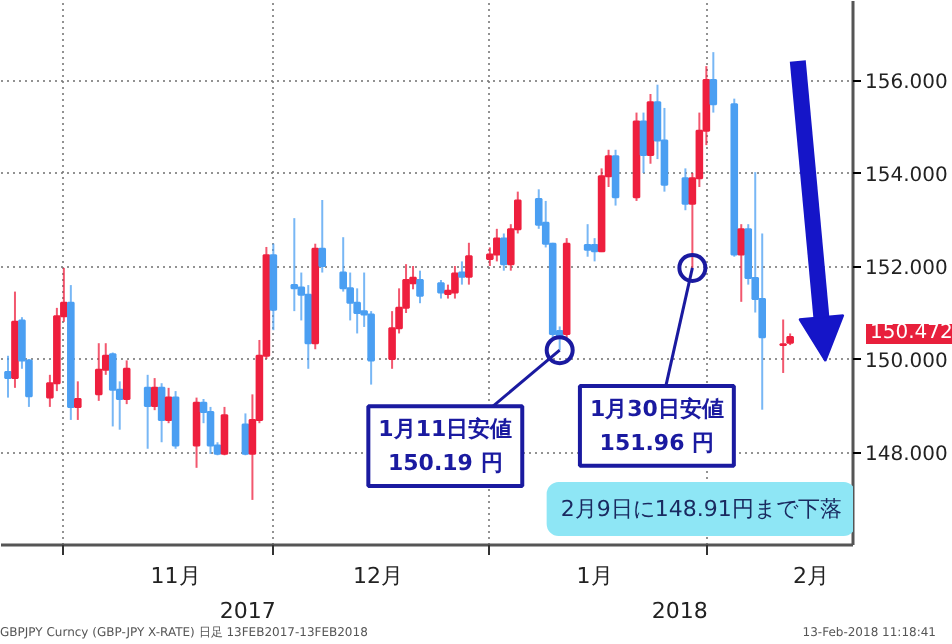  I want to click on text: 150.472, so click(909, 333).